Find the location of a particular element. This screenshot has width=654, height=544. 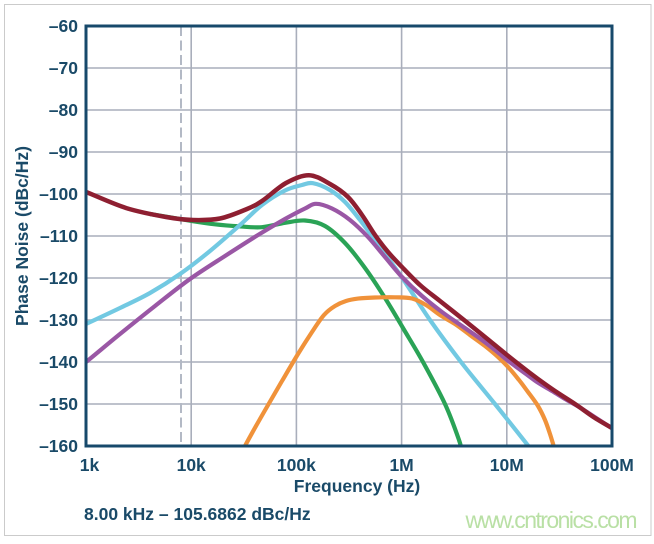

svg-text: 100k is located at coordinates (296, 465).